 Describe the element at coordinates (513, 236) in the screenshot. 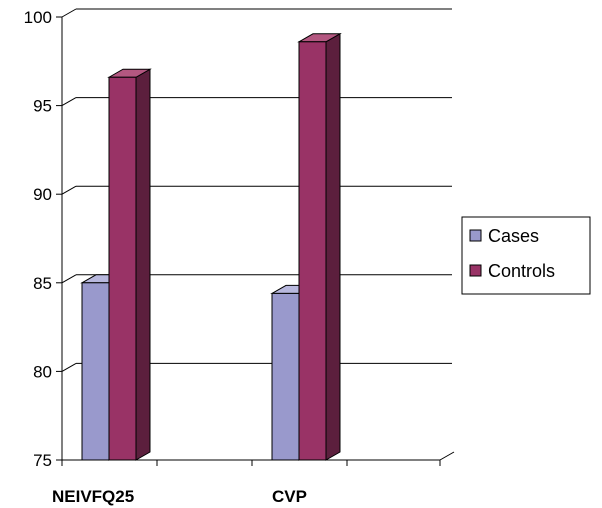

I see `legend-label-cases: Cases` at that location.